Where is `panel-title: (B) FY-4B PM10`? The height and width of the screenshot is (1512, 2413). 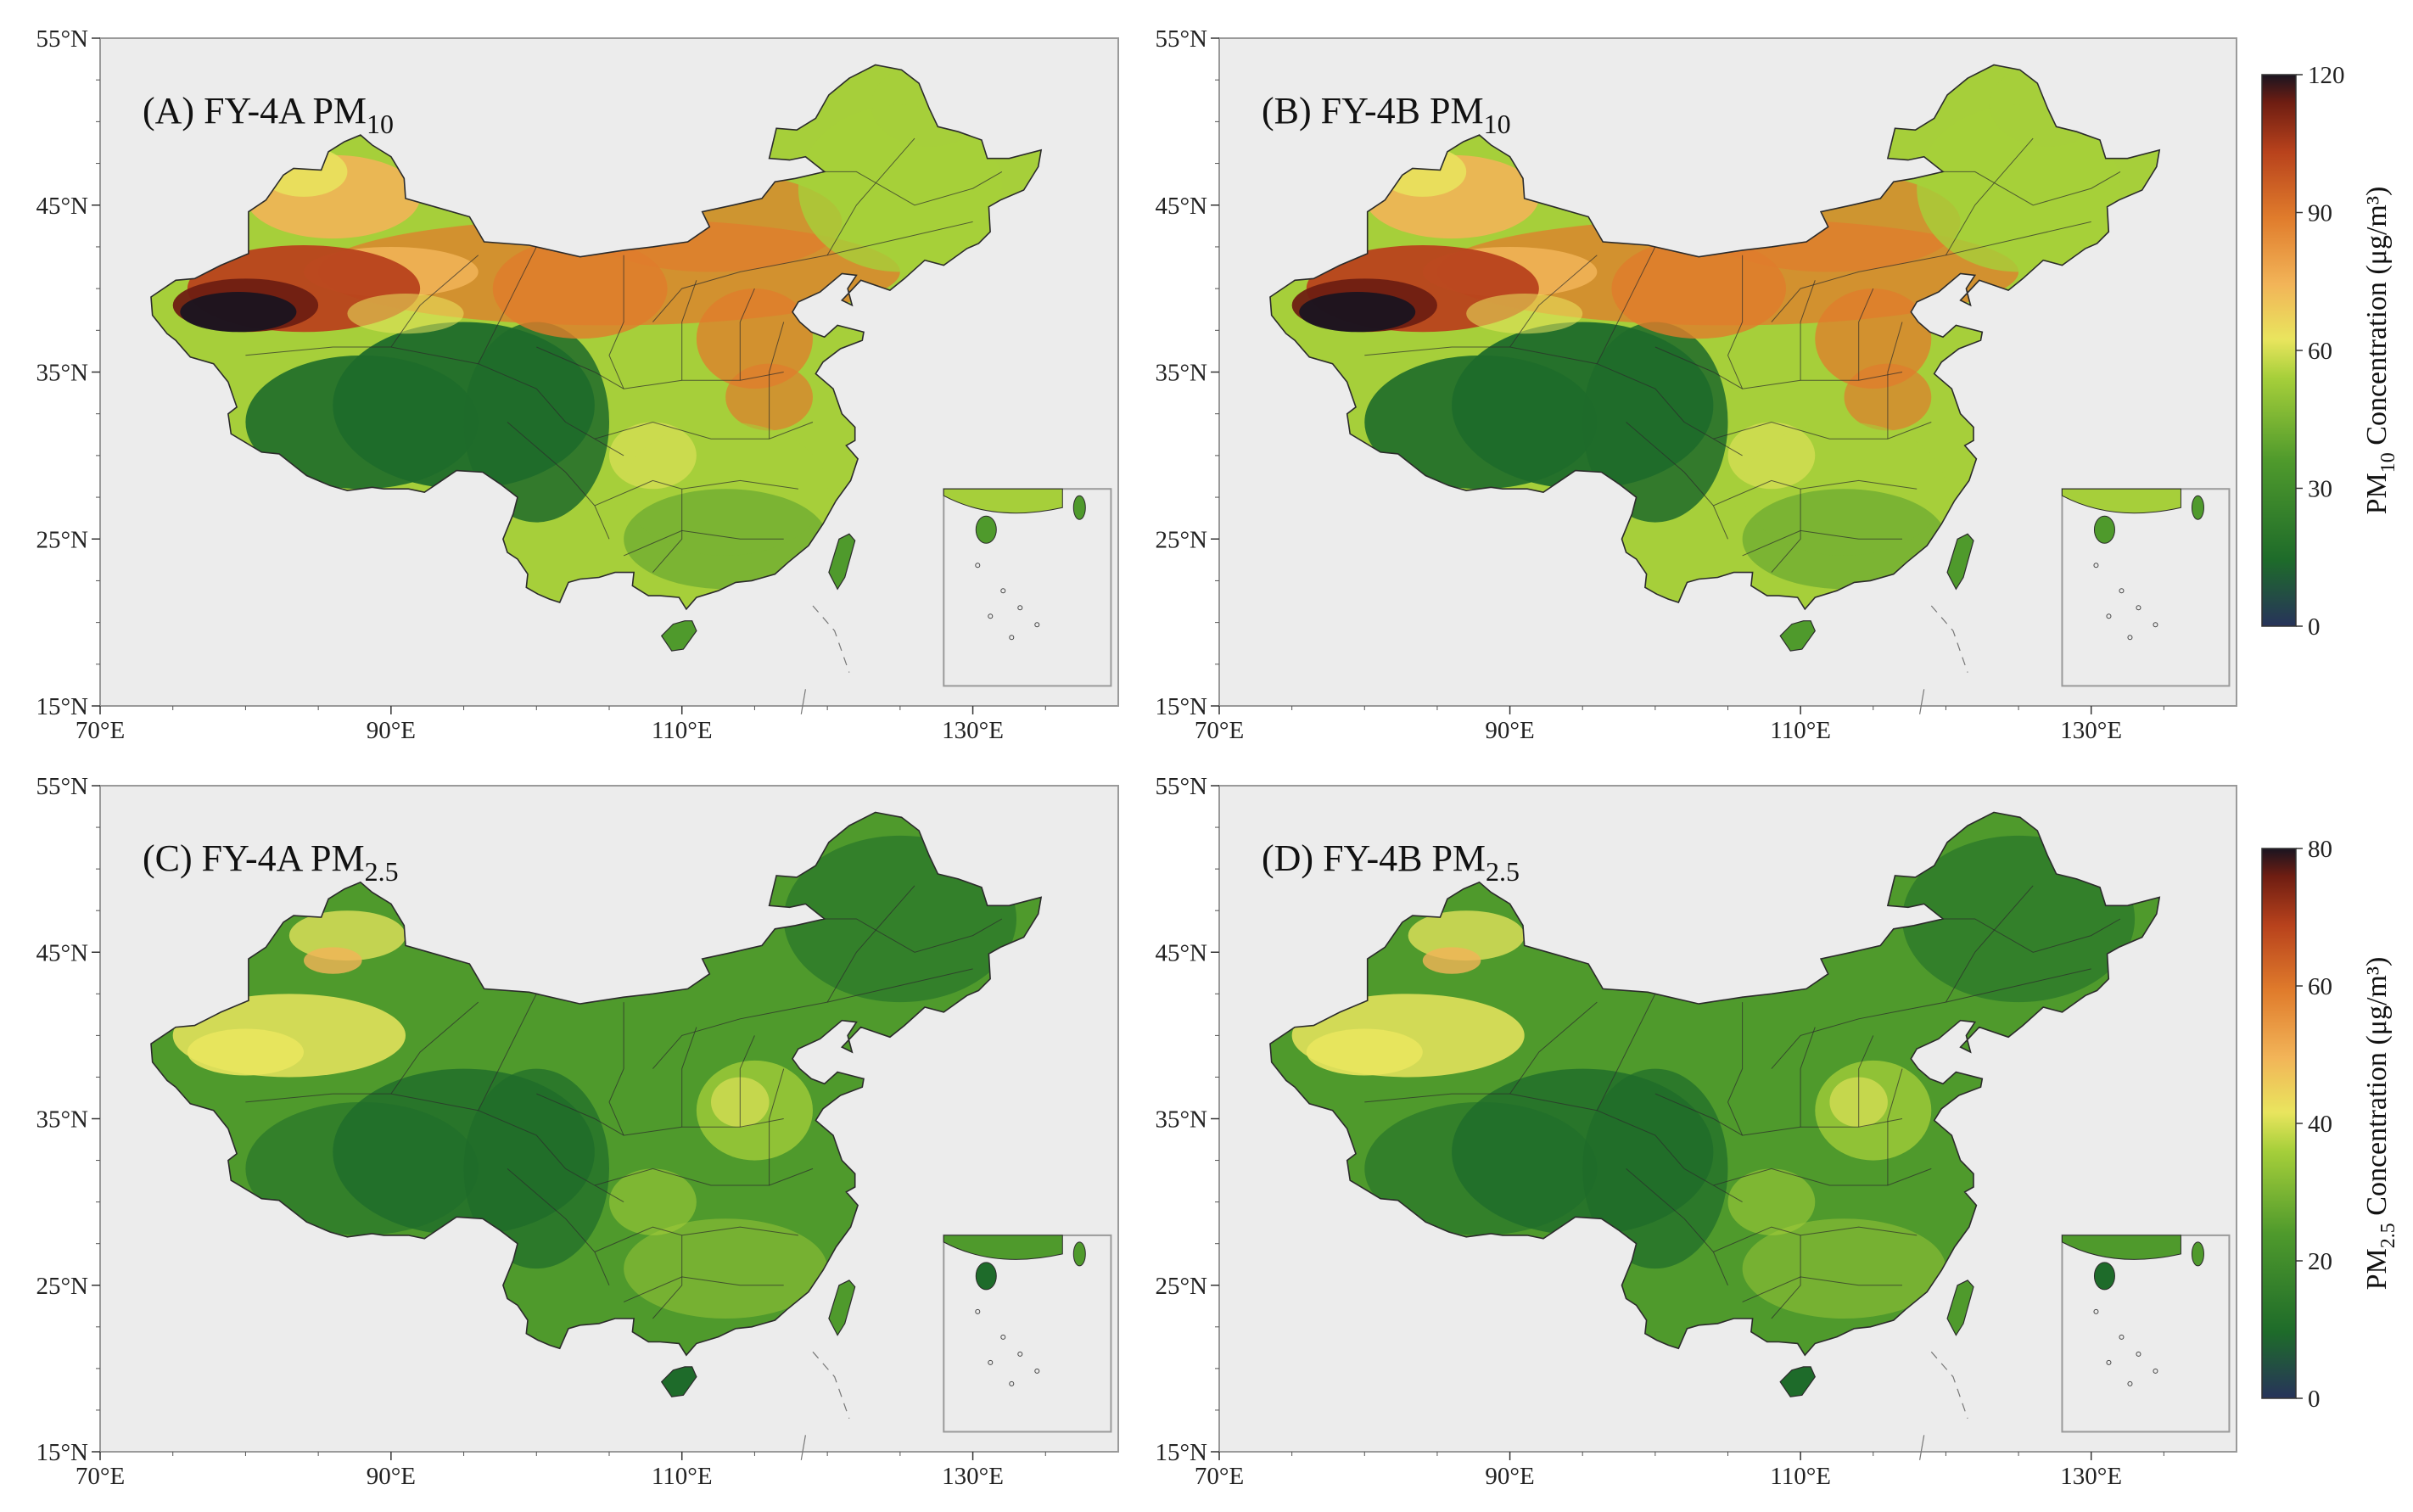
panel-title: (B) FY-4B PM10 is located at coordinates (1386, 115).